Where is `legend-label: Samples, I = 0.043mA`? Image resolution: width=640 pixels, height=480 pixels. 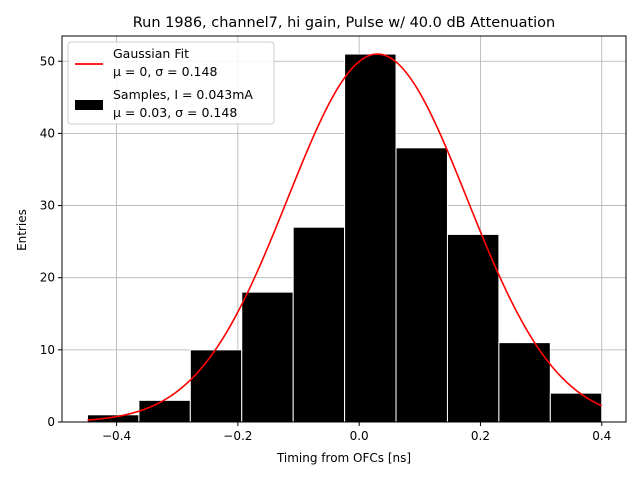 legend-label: Samples, I = 0.043mA is located at coordinates (183, 94).